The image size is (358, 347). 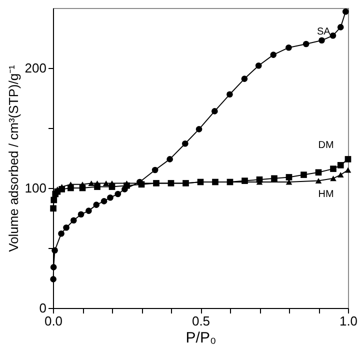 What do you see at coordinates (348, 321) in the screenshot?
I see `x-tick-label: 1.0` at bounding box center [348, 321].